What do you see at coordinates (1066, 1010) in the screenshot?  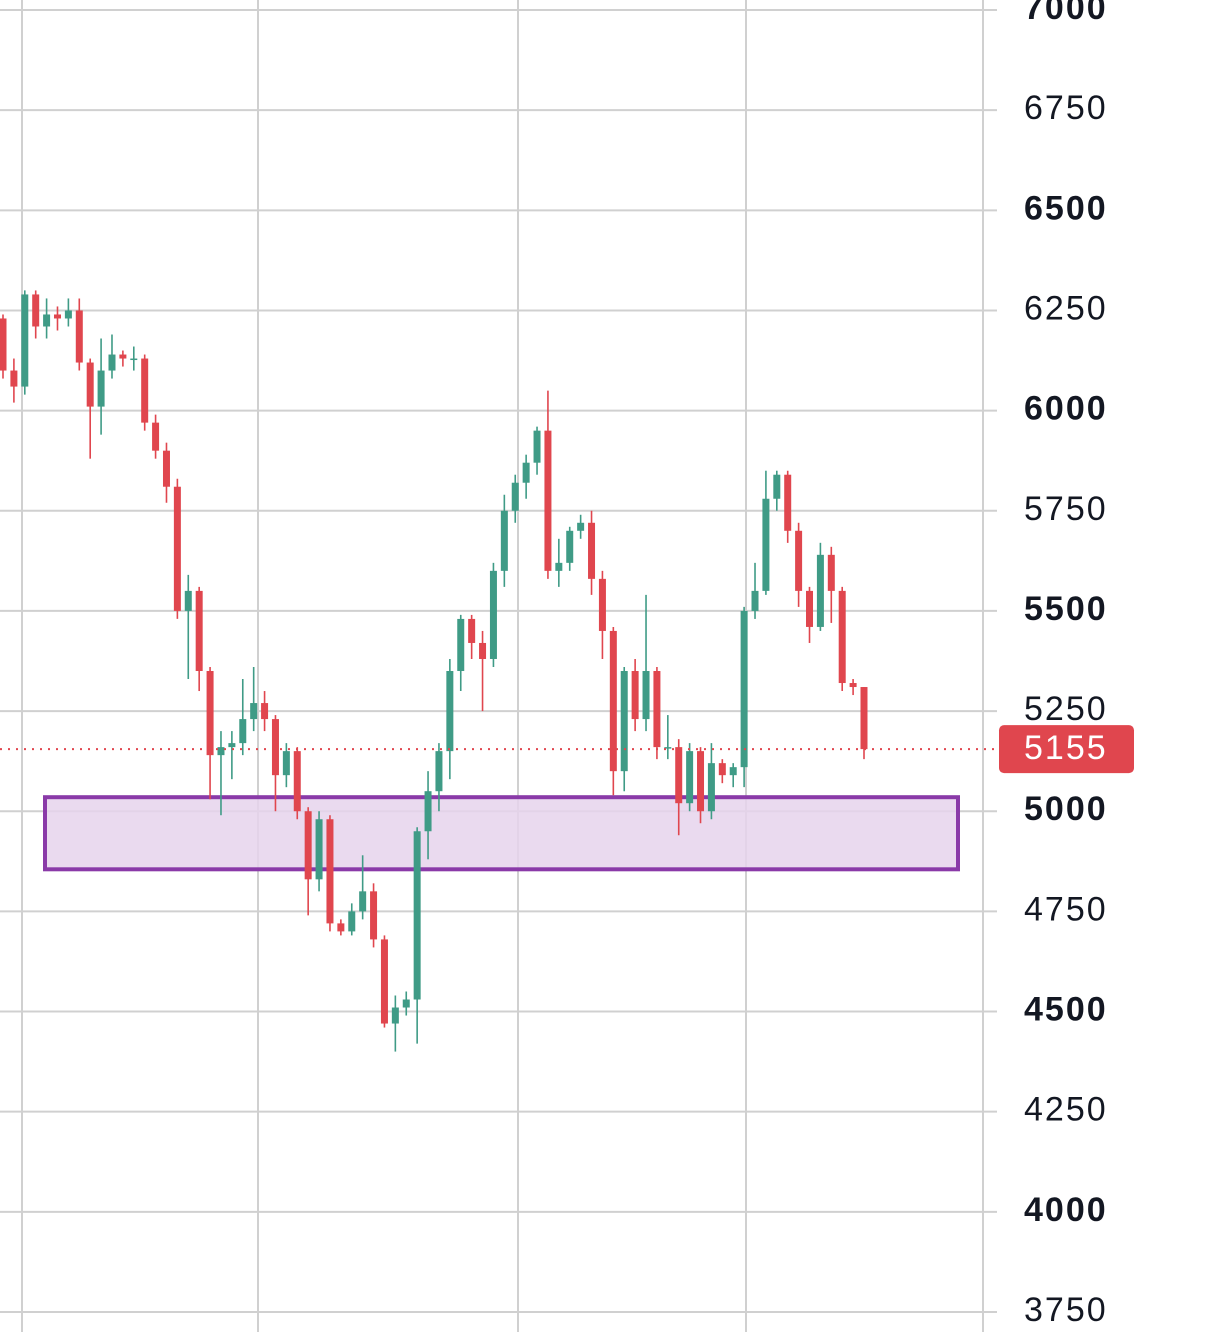 I see `y-tick-label: 4500` at bounding box center [1066, 1010].